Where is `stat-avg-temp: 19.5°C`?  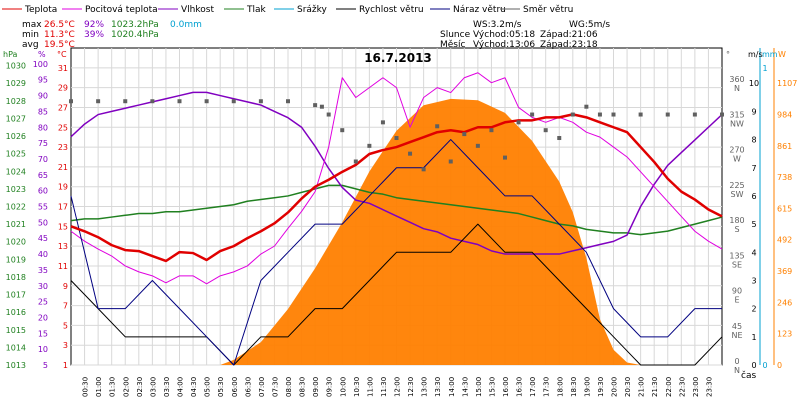 stat-avg-temp: 19.5°C is located at coordinates (59, 45).